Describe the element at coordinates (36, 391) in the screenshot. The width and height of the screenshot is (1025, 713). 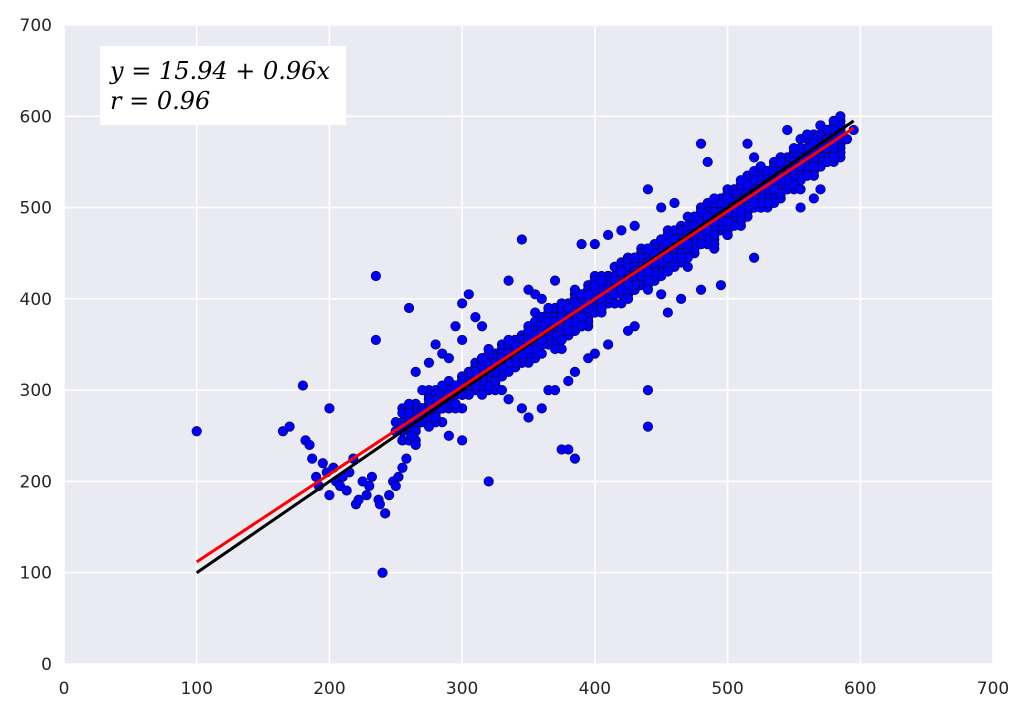
I see `y-tick-label: 300` at that location.